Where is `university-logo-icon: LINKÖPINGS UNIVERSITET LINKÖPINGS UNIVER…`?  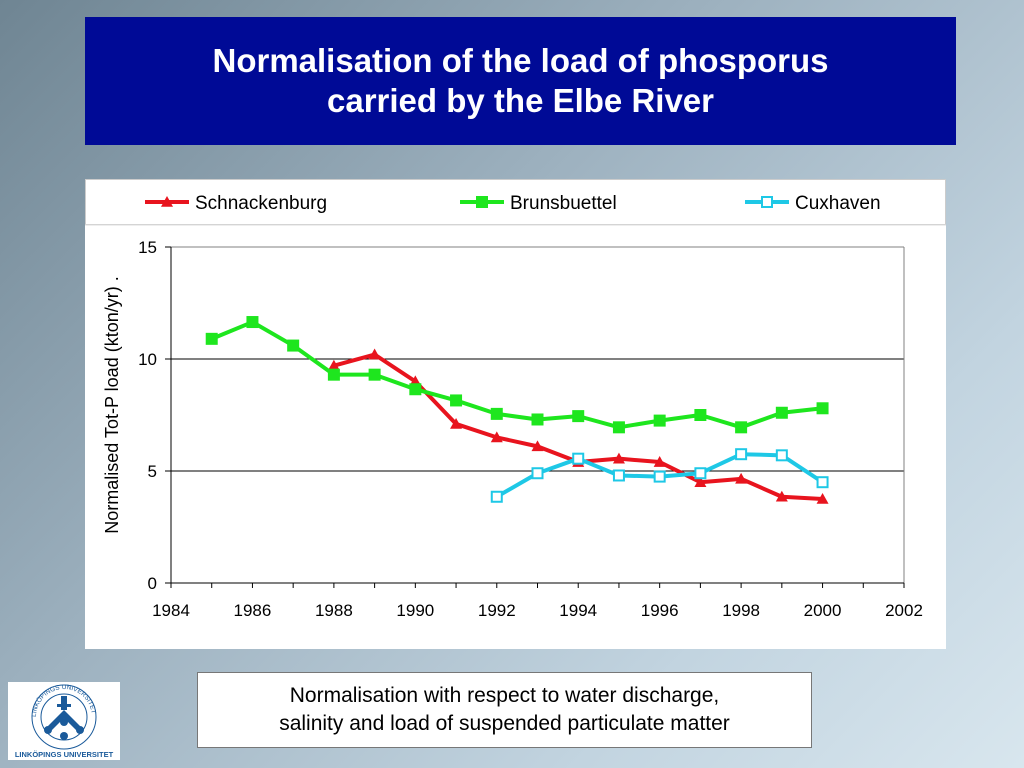
university-logo-icon: LINKÖPINGS UNIVERSITET LINKÖPINGS UNIVER… is located at coordinates (64, 721).